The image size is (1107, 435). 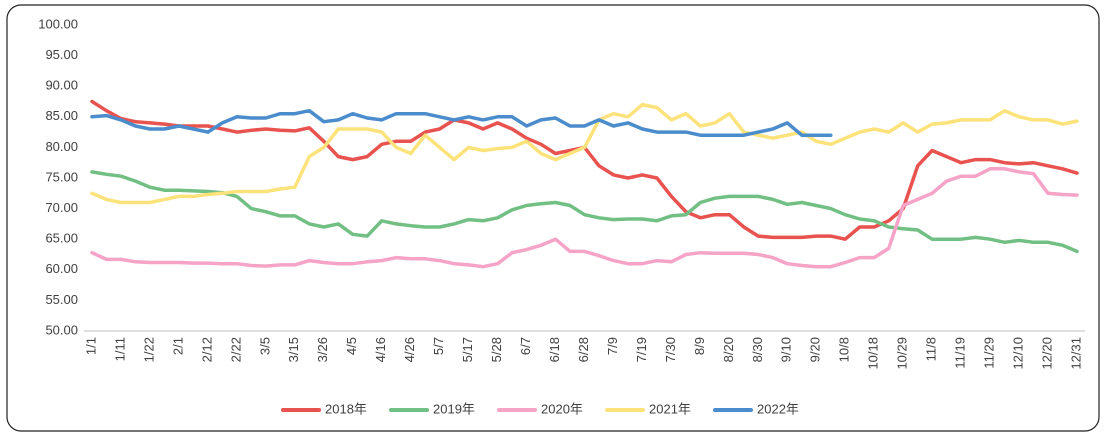 I want to click on x-tick-label: 8/20, so click(x=728, y=349).